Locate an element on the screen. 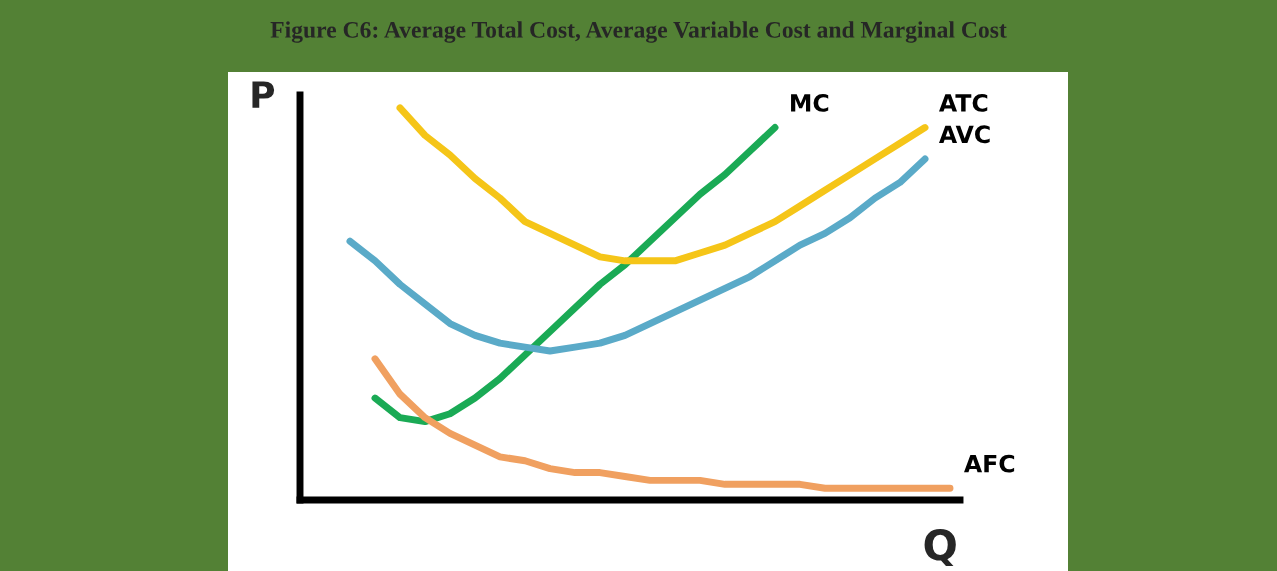  series-label: AFC is located at coordinates (989, 463).